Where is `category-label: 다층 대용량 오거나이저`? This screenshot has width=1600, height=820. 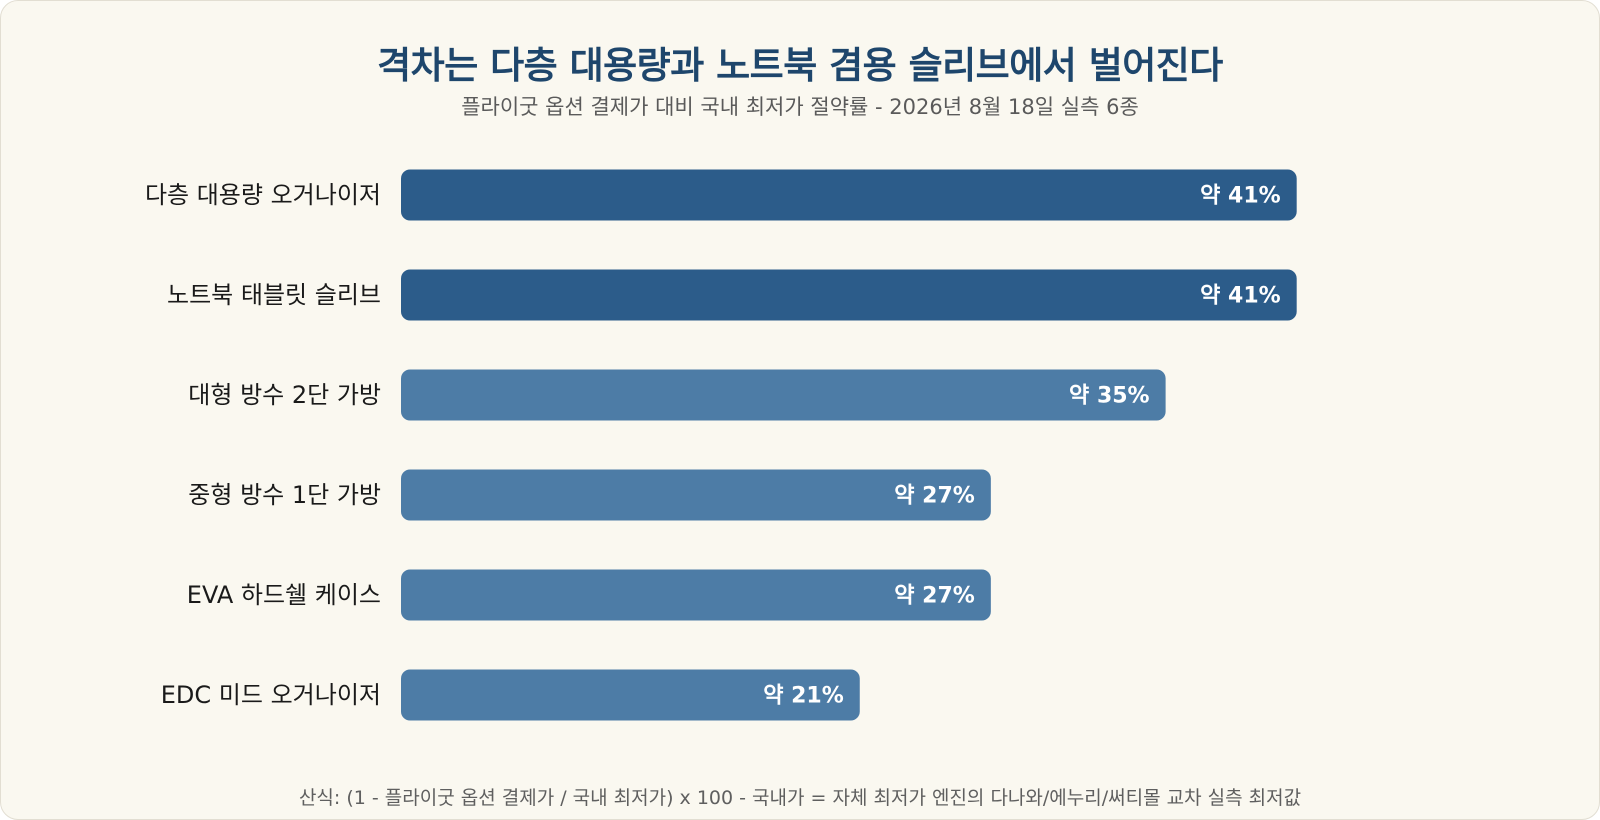 category-label: 다층 대용량 오거나이저 is located at coordinates (263, 195).